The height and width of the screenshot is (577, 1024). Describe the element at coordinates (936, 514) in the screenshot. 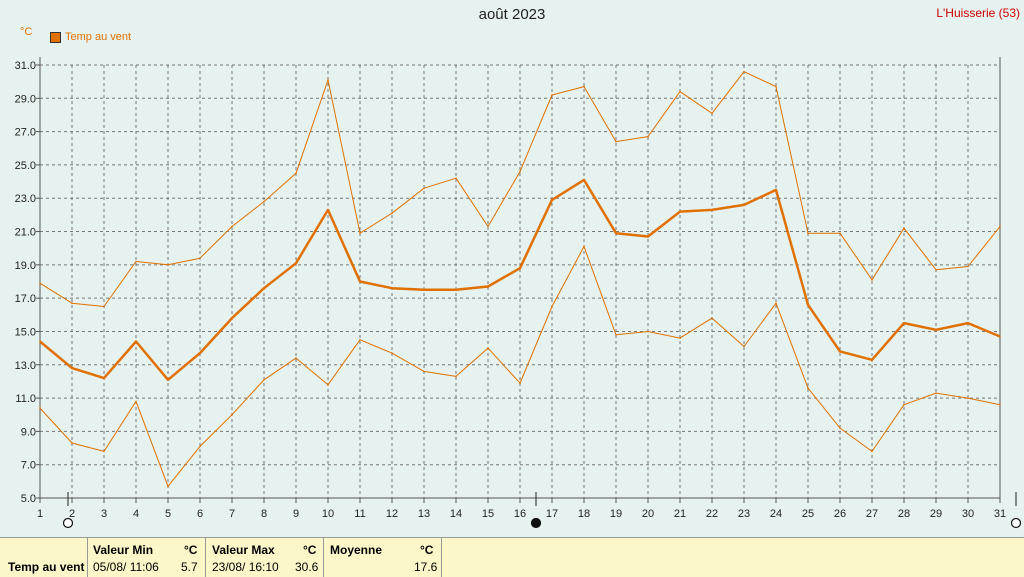

I see `x-tick-label: 29` at that location.